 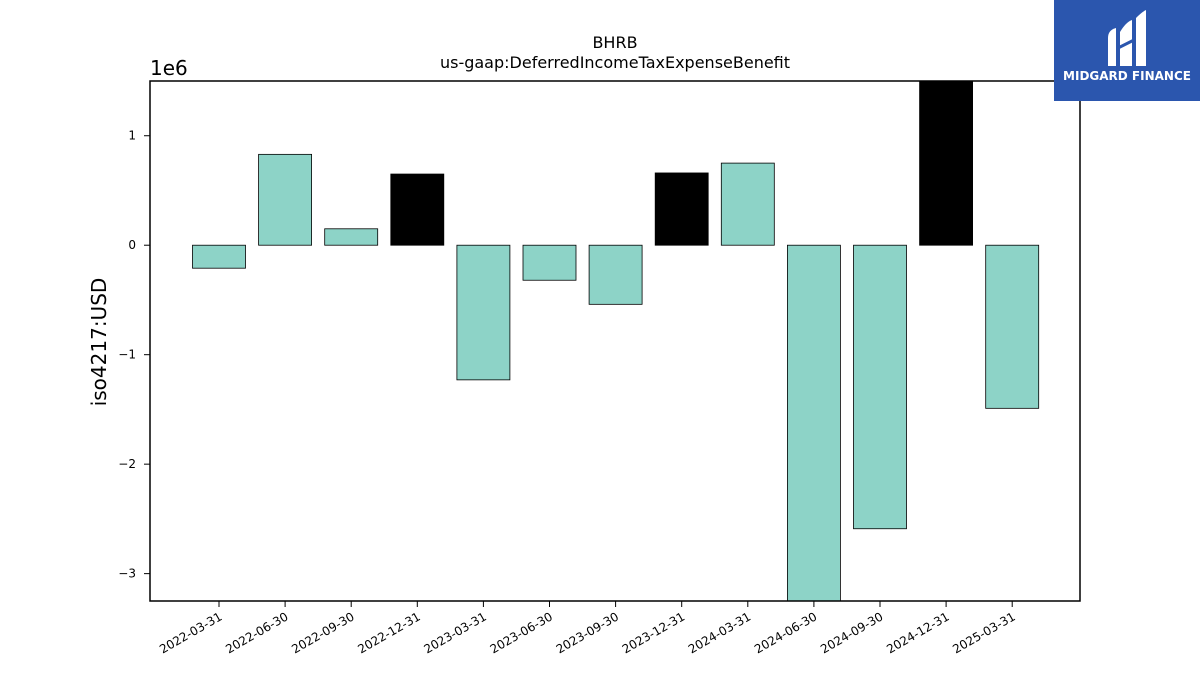 I want to click on chart-subtitle: us-gaap:DeferredIncomeTaxExpenseBenefit, so click(x=615, y=62).